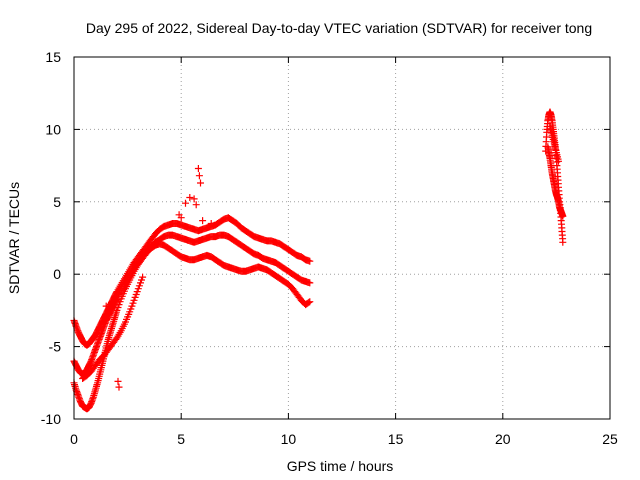 The image size is (640, 480). I want to click on y-tick-label: -5, so click(55, 347).